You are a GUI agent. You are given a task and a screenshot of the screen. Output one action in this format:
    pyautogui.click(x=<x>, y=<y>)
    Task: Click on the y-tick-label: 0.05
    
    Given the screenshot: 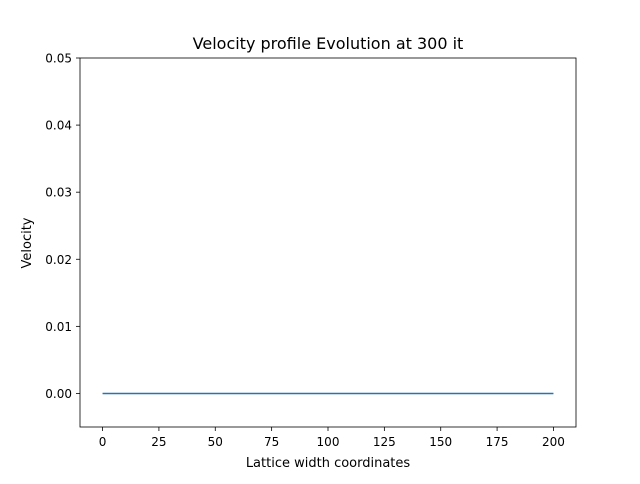 What is the action you would take?
    pyautogui.click(x=58, y=59)
    